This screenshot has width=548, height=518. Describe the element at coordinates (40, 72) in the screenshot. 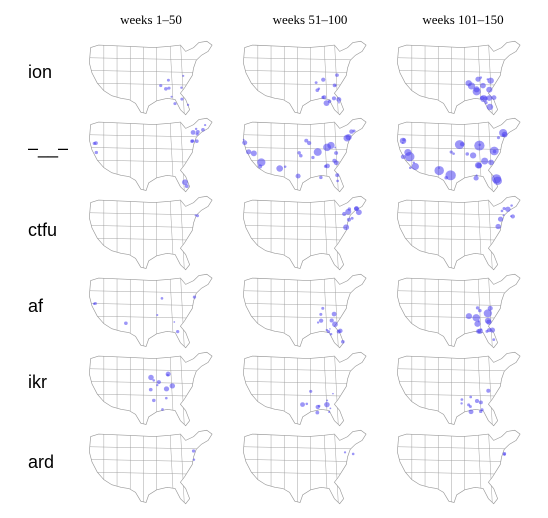

I see `row-label-ion: ion` at that location.